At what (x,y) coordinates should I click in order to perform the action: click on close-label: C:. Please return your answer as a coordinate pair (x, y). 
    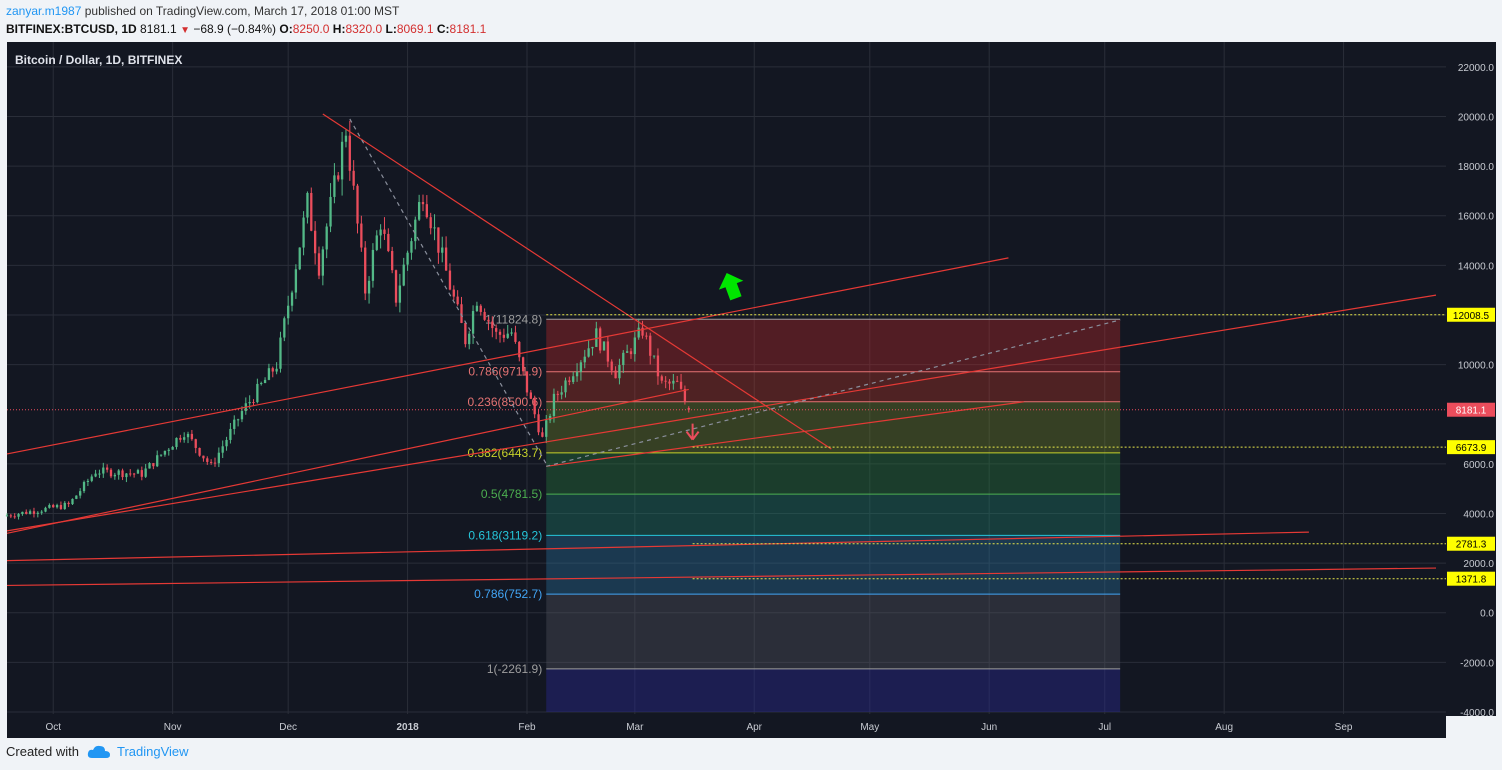
    Looking at the image, I should click on (443, 29).